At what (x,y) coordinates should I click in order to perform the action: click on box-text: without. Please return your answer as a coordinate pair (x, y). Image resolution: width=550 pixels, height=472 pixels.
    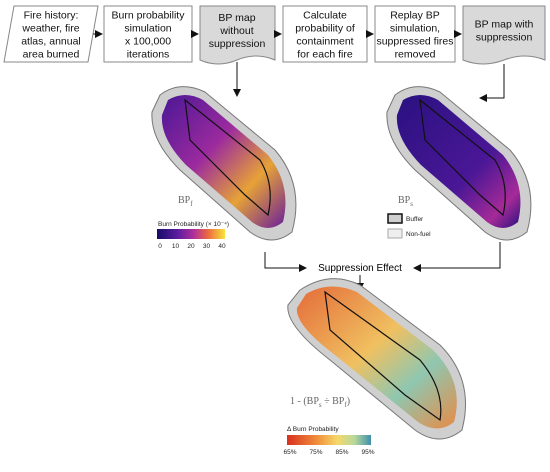
    Looking at the image, I should click on (236, 31).